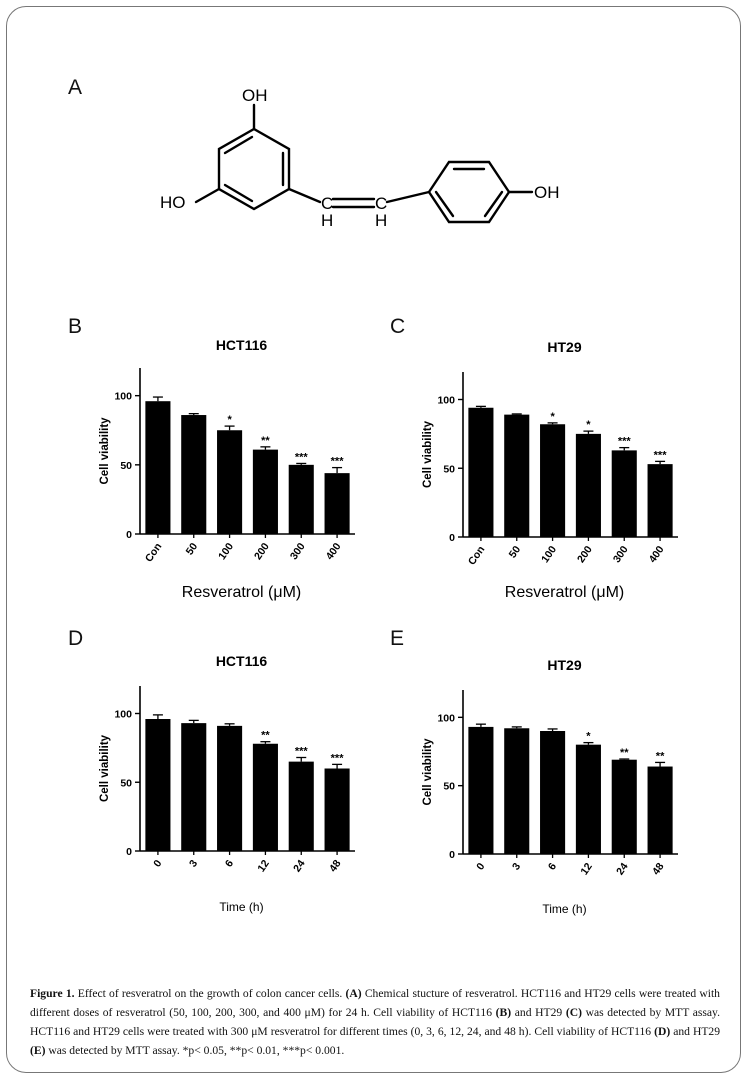  What do you see at coordinates (327, 220) in the screenshot?
I see `hydrogen-label-1: H` at bounding box center [327, 220].